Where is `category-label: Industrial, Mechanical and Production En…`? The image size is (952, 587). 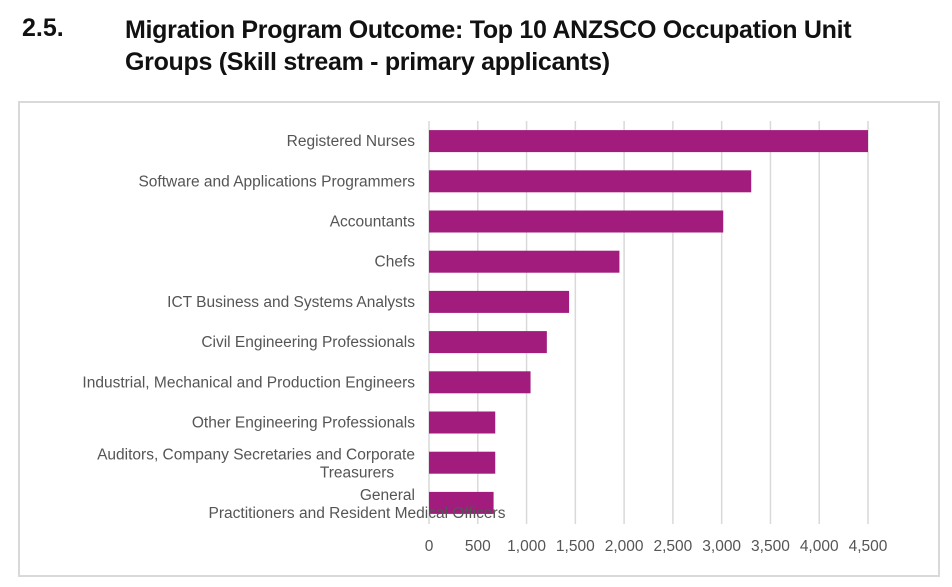 category-label: Industrial, Mechanical and Production En… is located at coordinates (248, 382).